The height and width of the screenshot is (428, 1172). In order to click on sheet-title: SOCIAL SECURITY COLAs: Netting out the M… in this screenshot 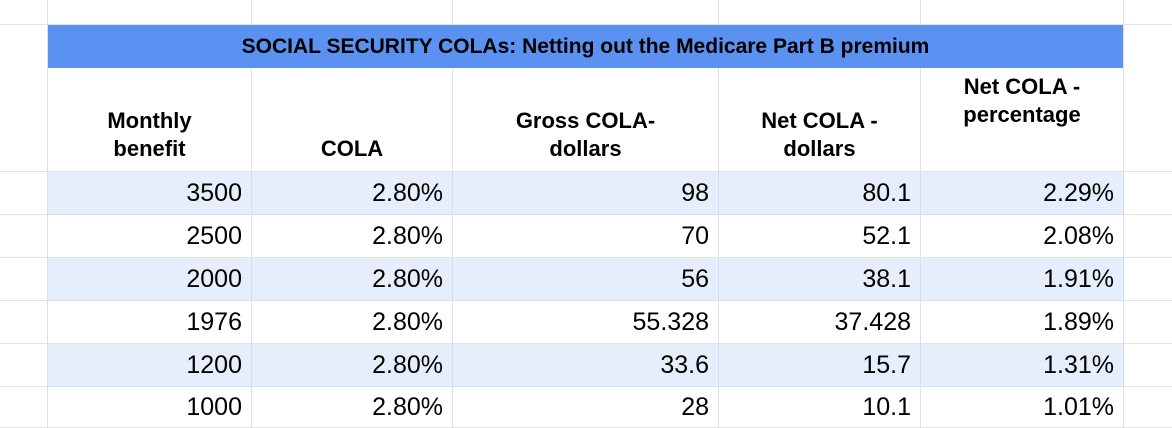, I will do `click(586, 46)`.